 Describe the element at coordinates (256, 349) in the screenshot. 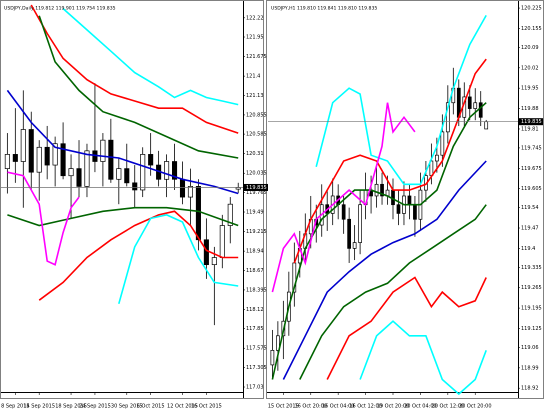

I see `y-tick-label: 117.575` at that location.